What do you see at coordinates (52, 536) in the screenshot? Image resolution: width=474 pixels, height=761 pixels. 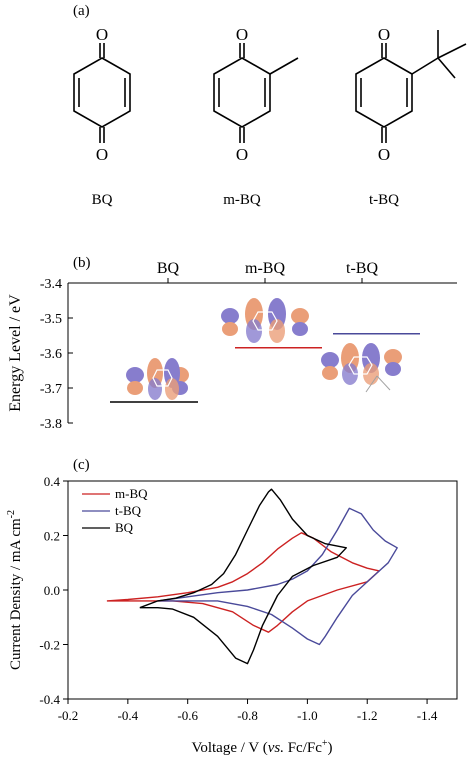 I see `cv-y-tick-label: 0.2` at bounding box center [52, 536].